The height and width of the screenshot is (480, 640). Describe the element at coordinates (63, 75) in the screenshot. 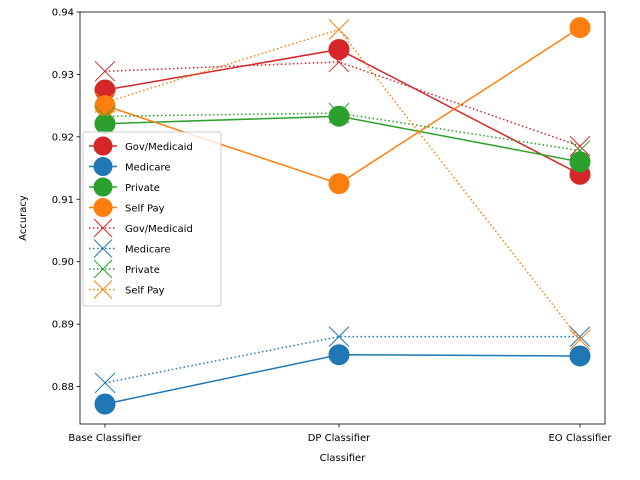

I see `y-tick-label: 0.93` at that location.